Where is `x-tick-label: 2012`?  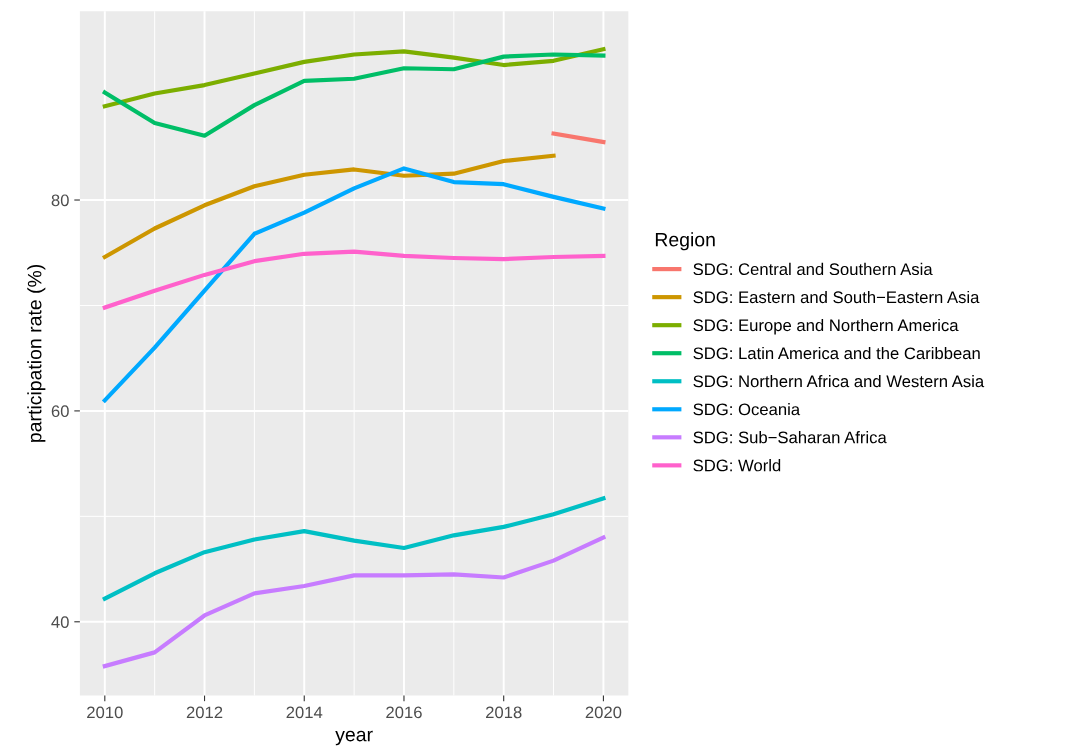
x-tick-label: 2012 is located at coordinates (204, 712).